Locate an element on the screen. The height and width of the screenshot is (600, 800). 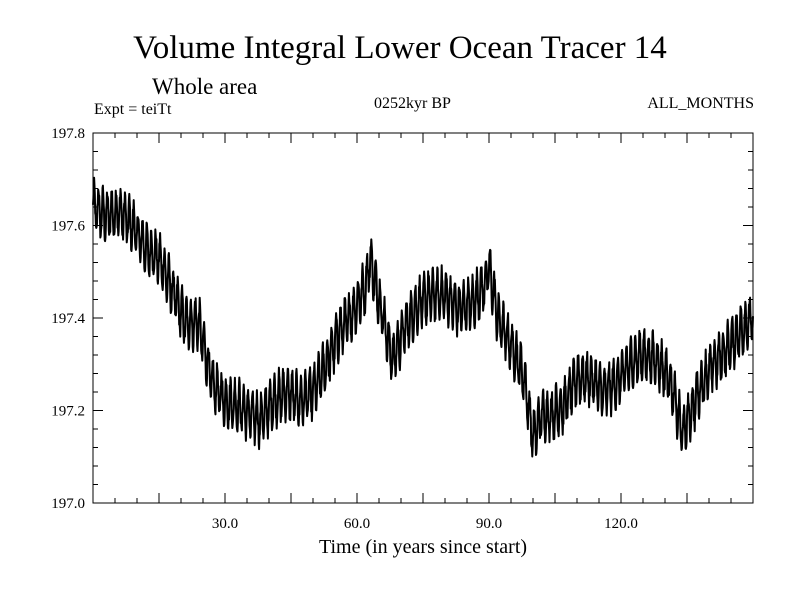
y-tick-label: 197.8 is located at coordinates (68, 134).